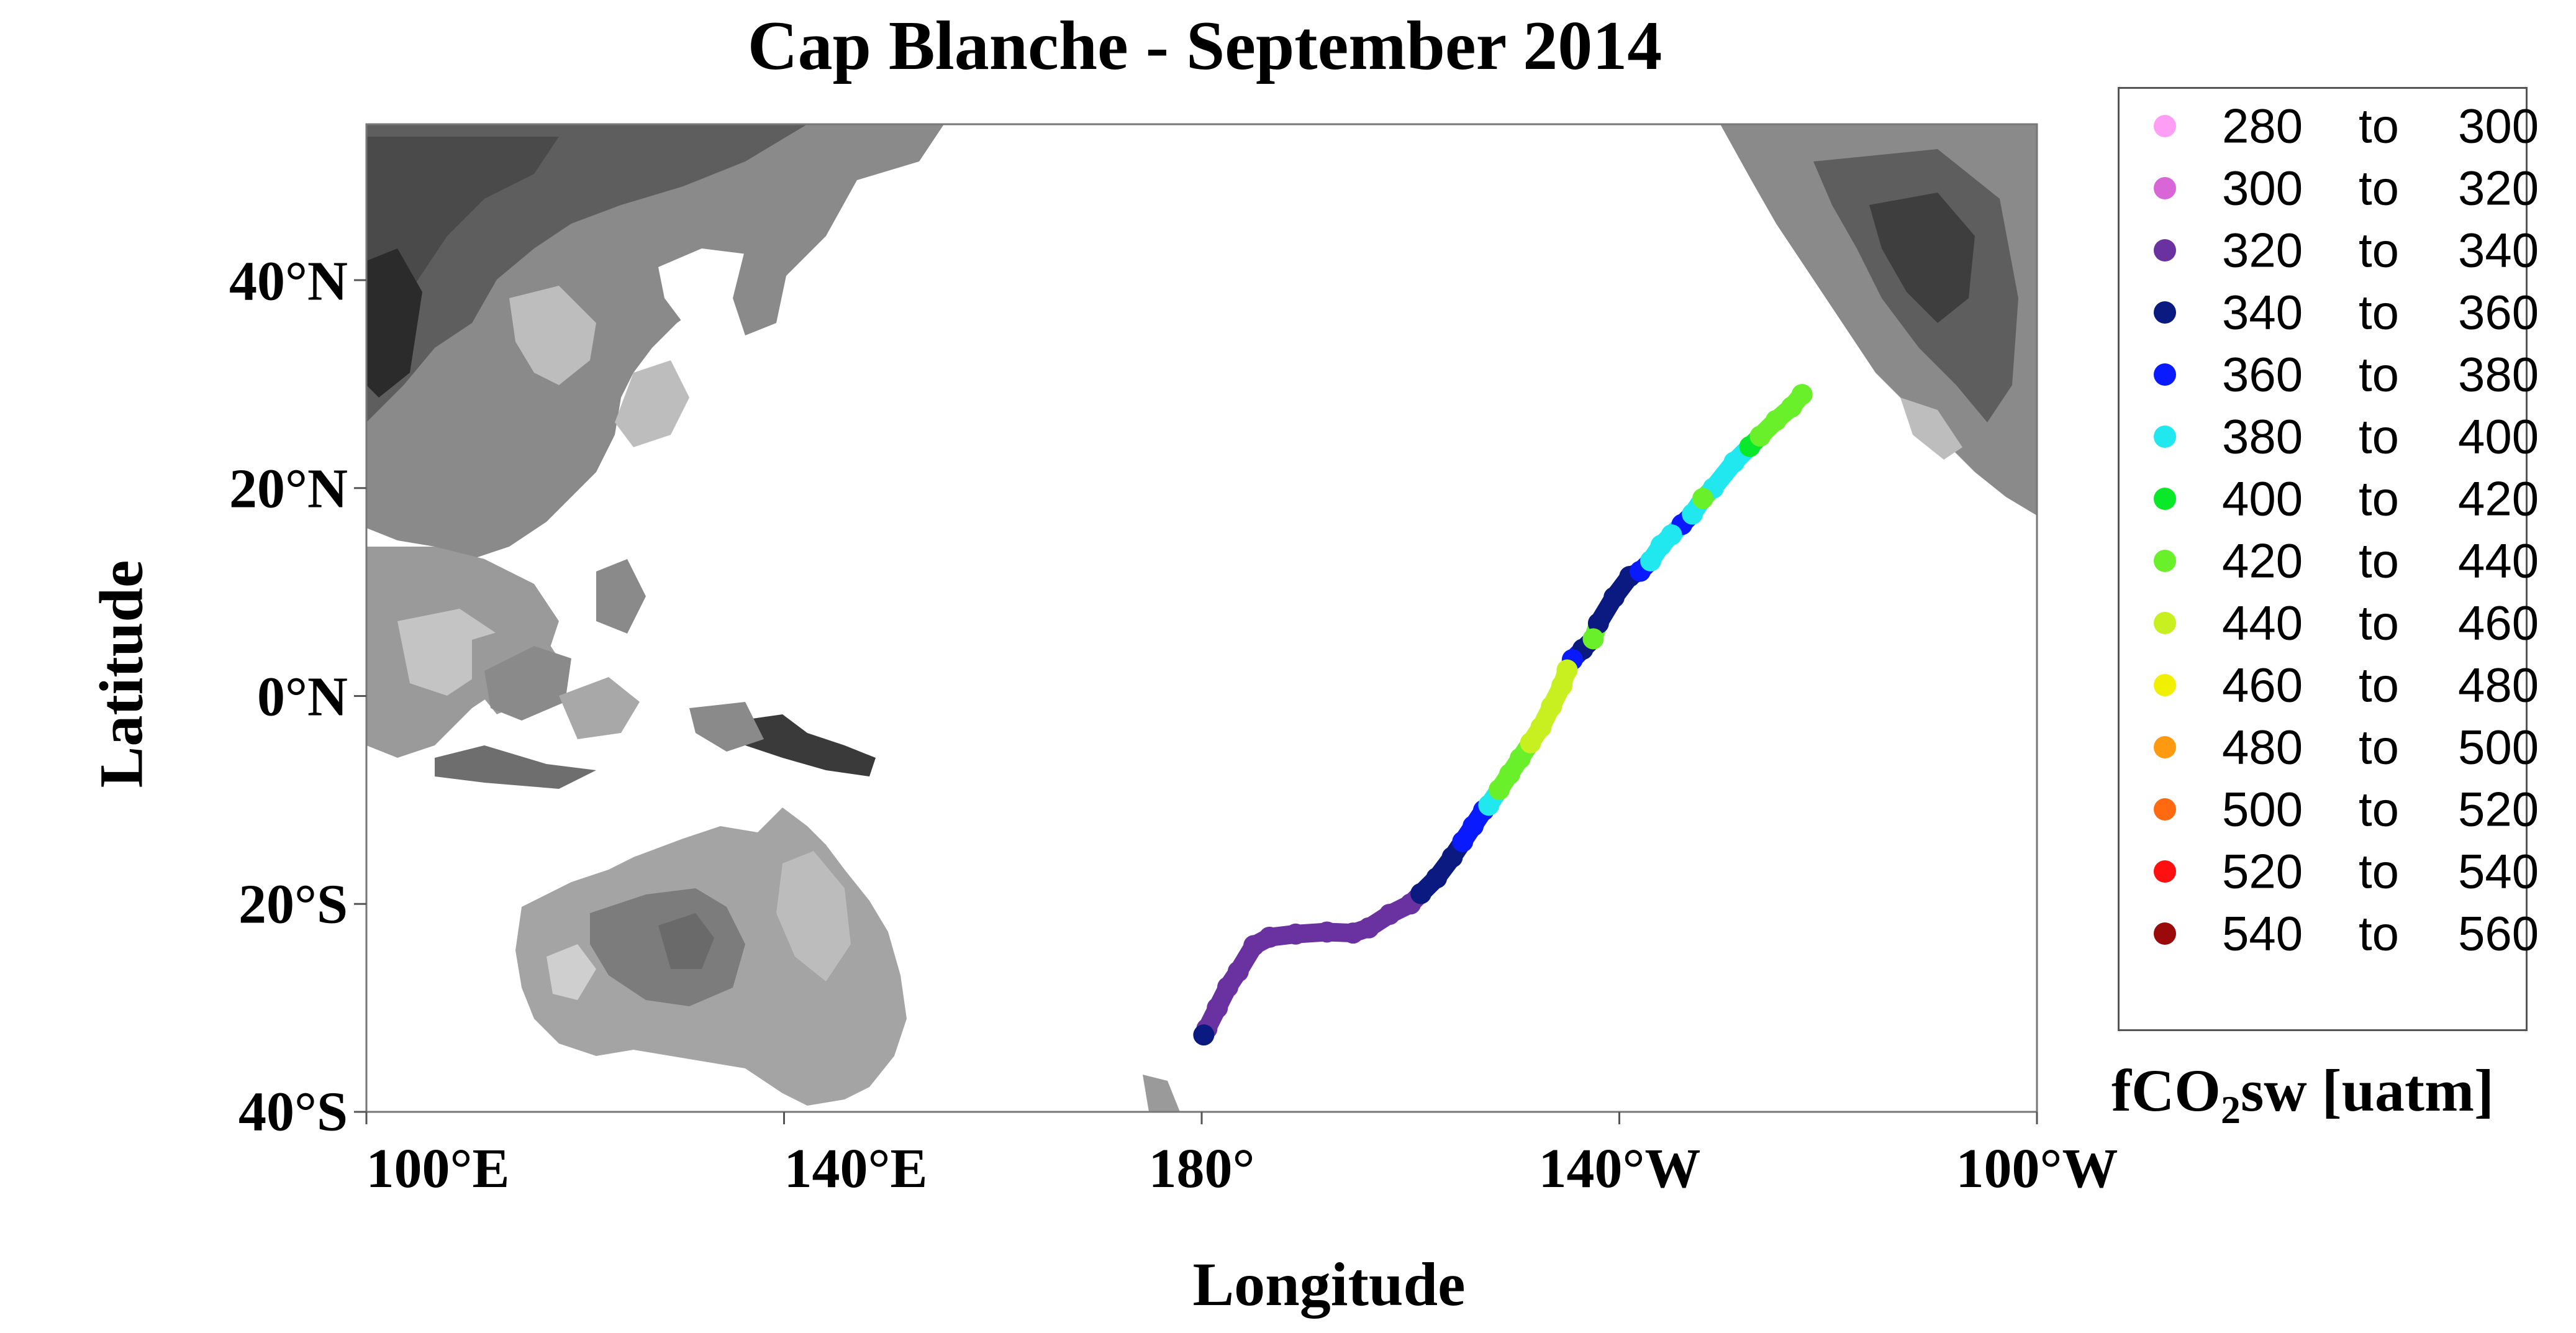  Describe the element at coordinates (438, 1168) in the screenshot. I see `x-tick-label: 100°E` at that location.